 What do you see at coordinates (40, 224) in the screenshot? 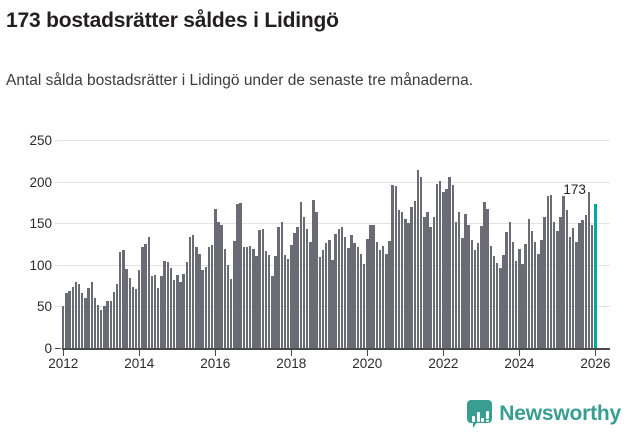
I see `y-axis-tick-label: 150` at bounding box center [40, 224].